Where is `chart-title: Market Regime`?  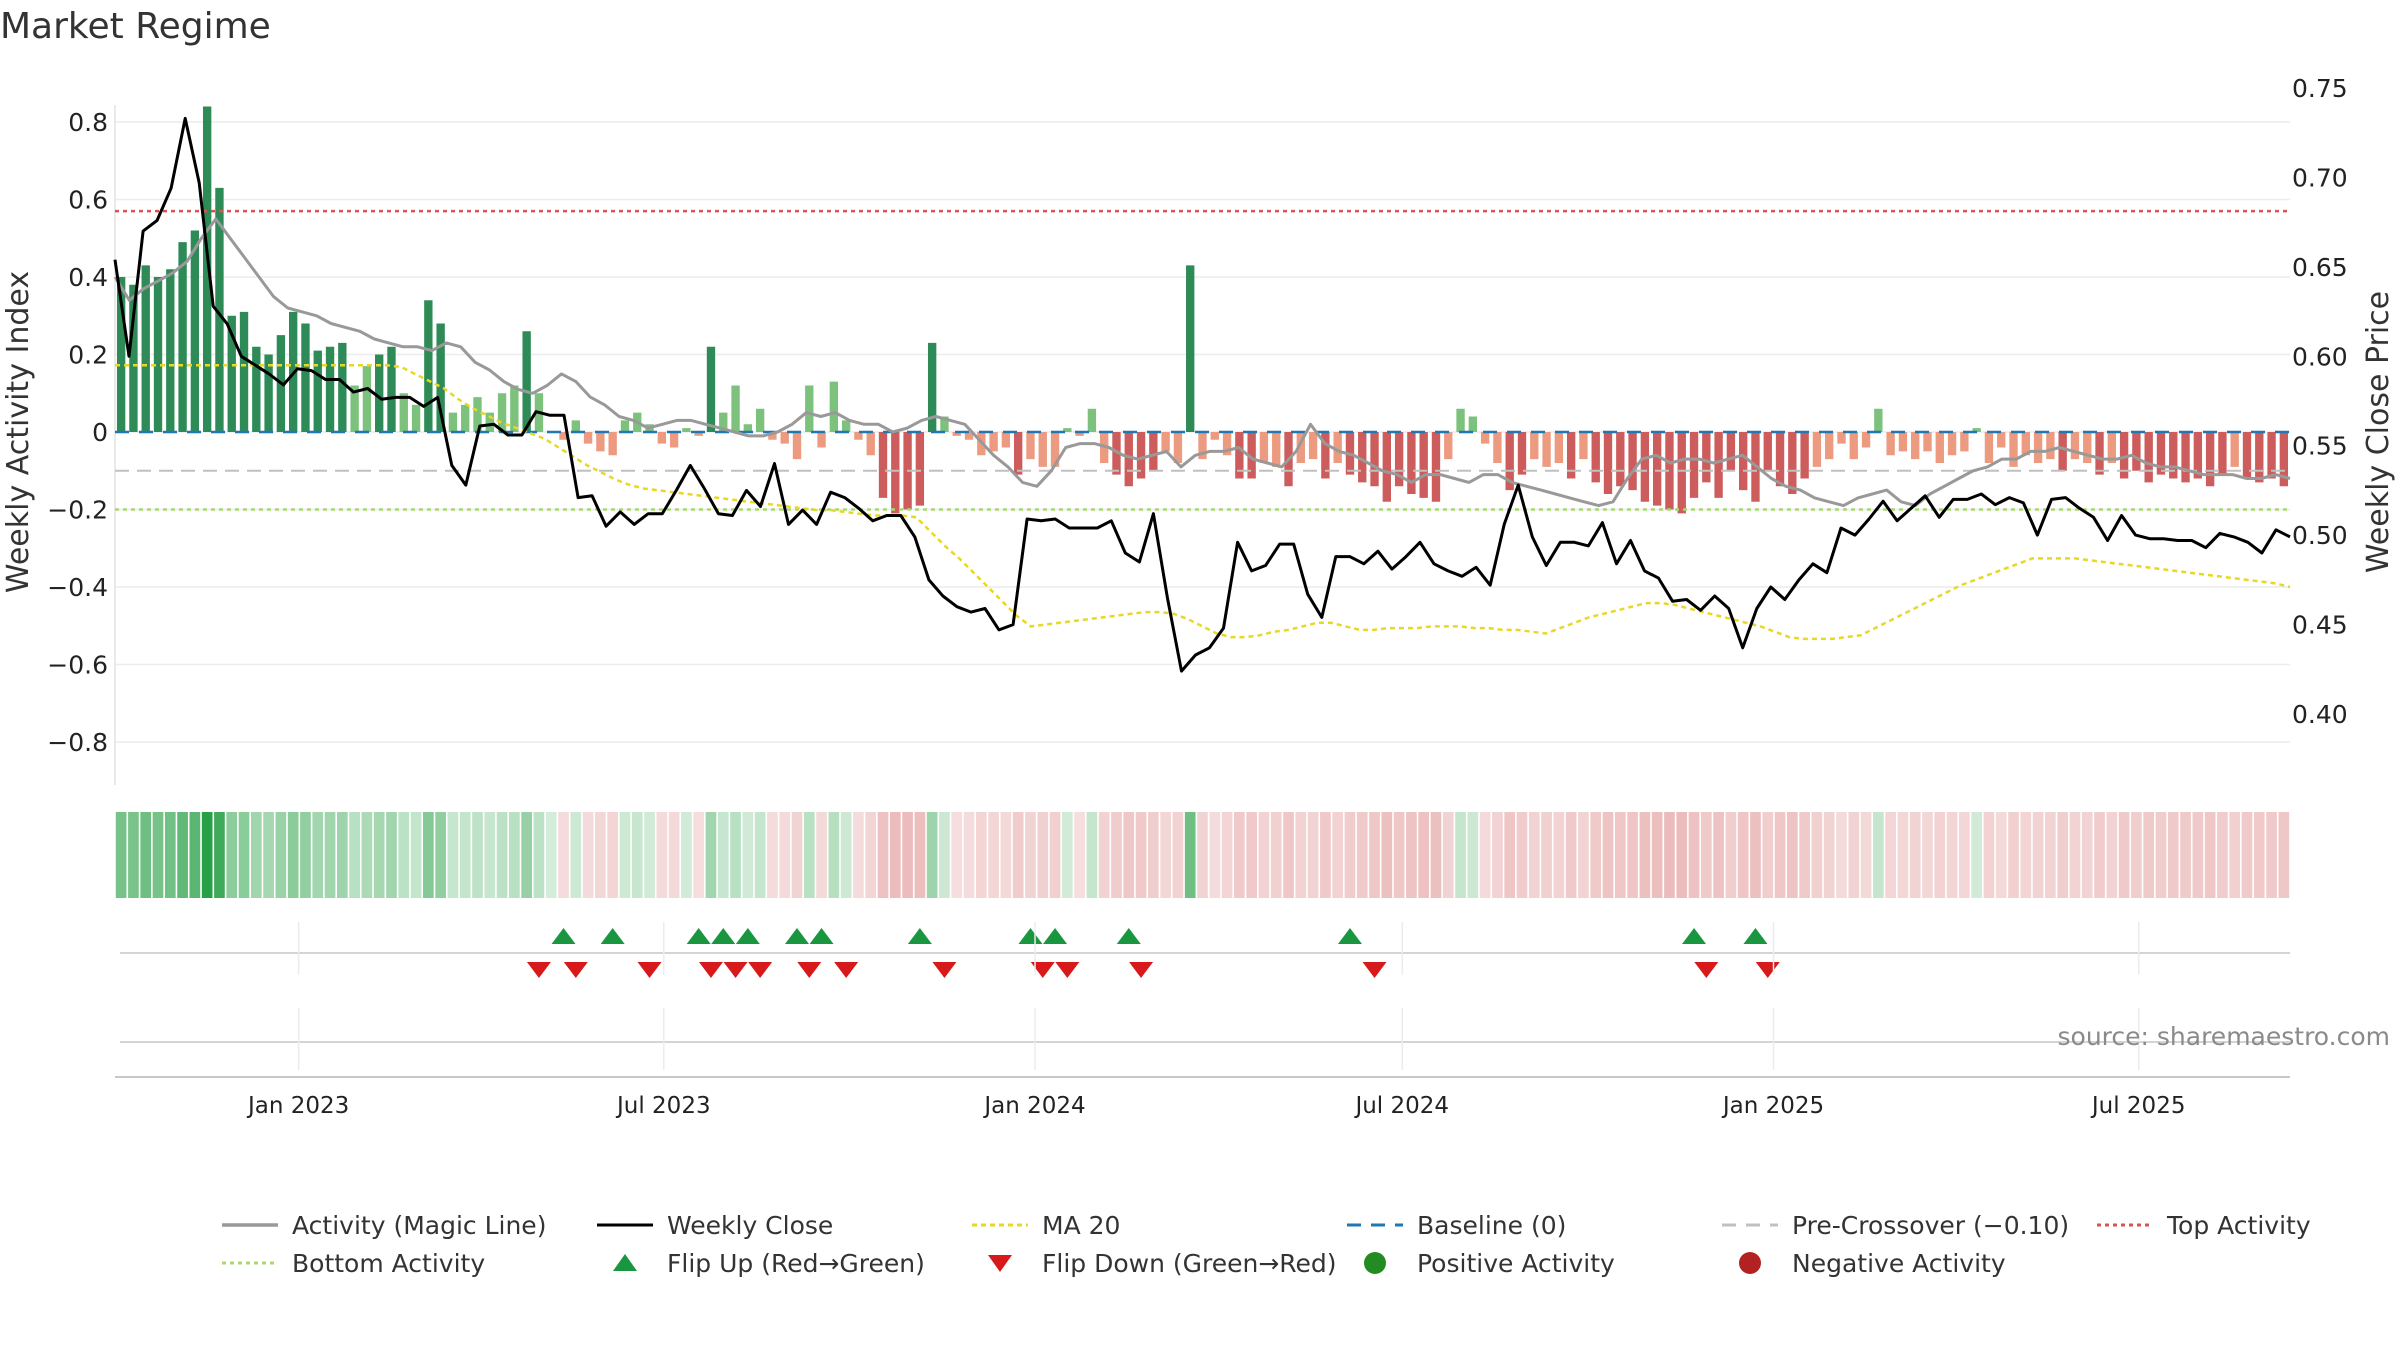 chart-title: Market Regime is located at coordinates (135, 26).